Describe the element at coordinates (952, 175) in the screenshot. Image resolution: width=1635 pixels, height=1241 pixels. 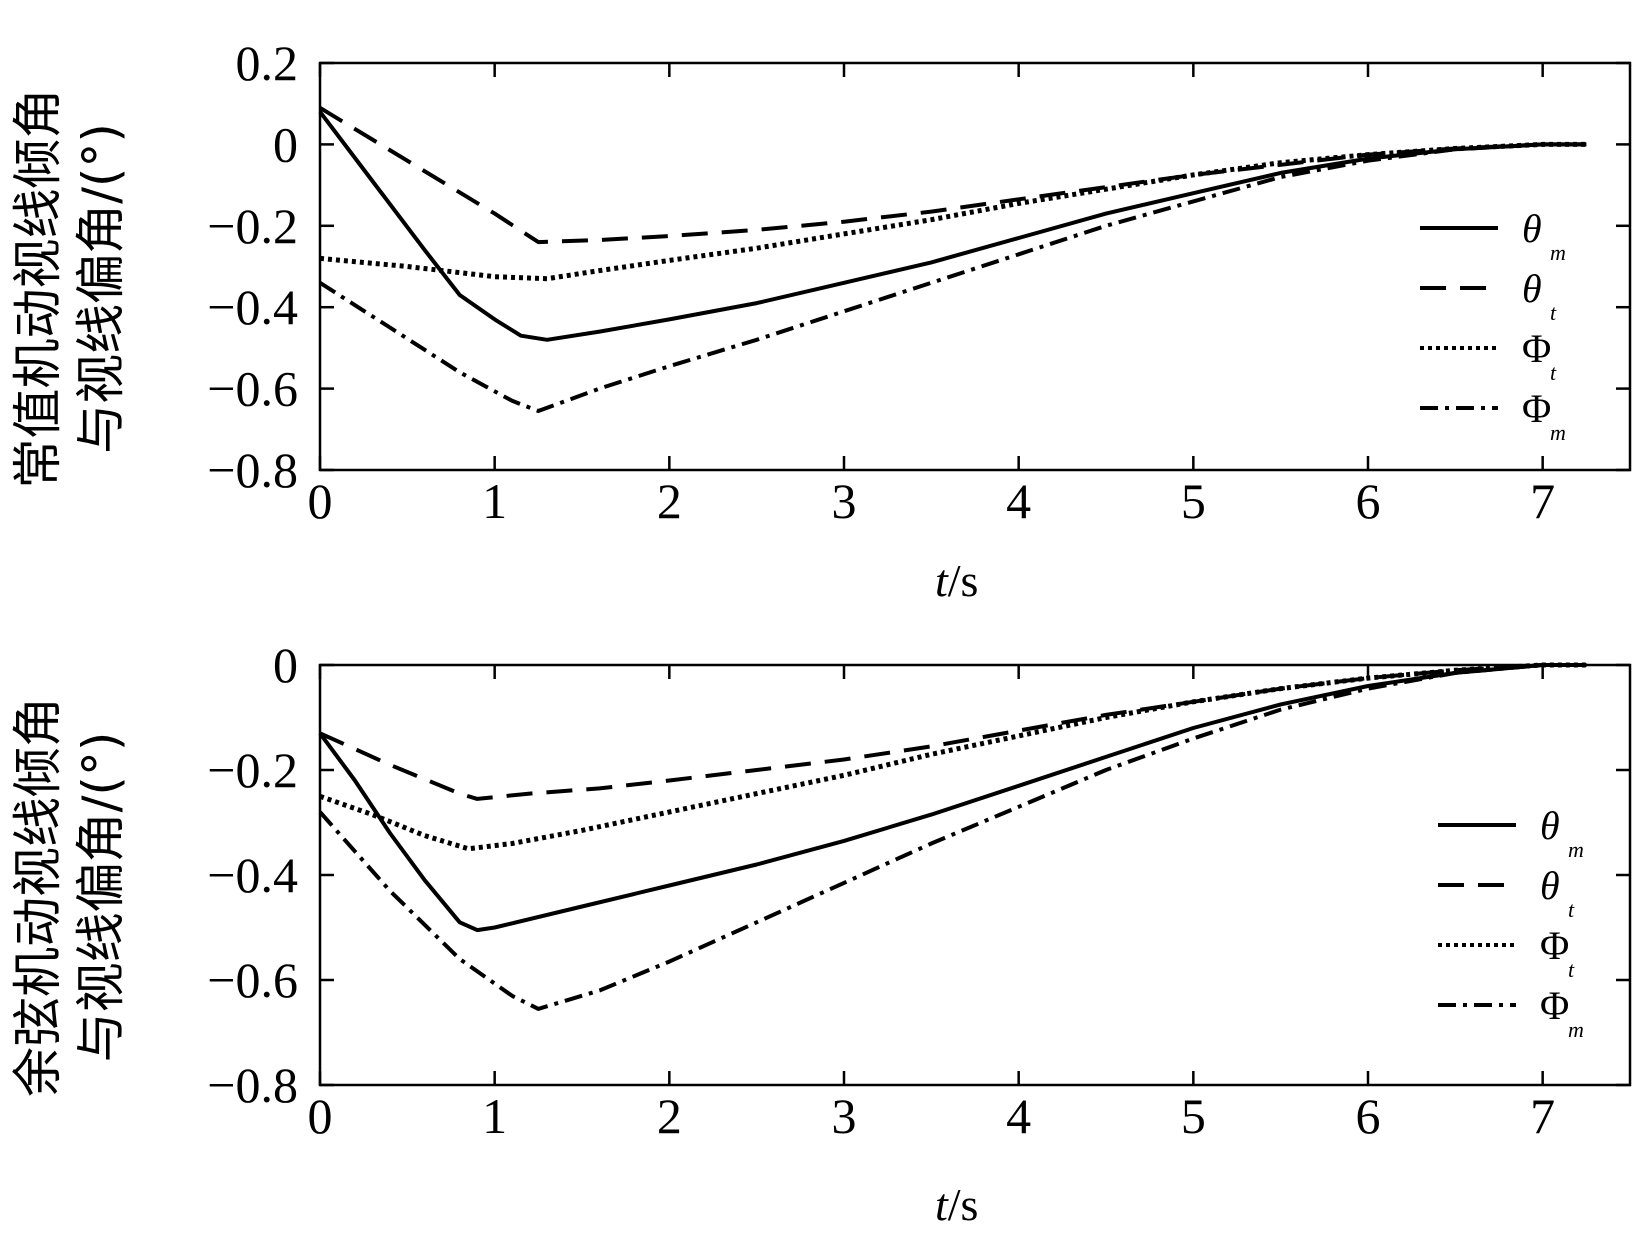
I see `series-line-dashed` at that location.